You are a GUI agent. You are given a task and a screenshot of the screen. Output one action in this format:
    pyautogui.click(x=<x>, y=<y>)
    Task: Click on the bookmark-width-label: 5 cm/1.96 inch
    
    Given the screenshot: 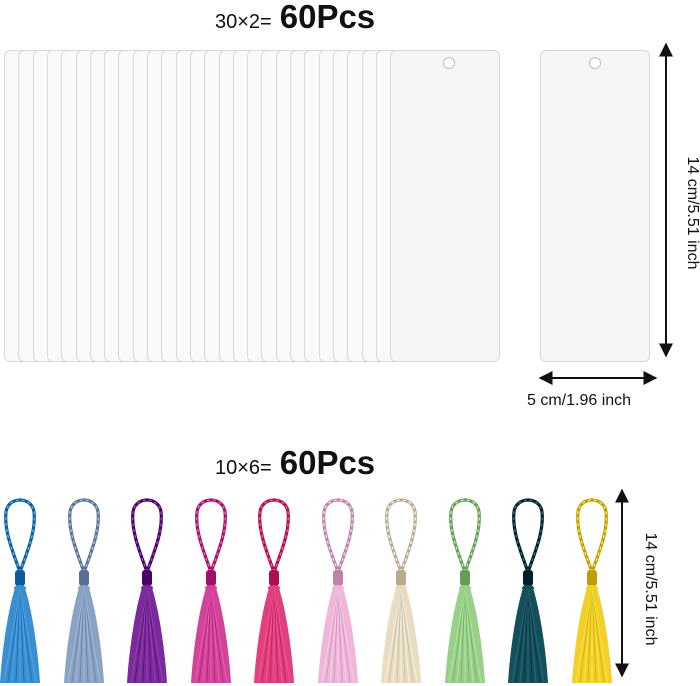 What is the action you would take?
    pyautogui.click(x=579, y=400)
    